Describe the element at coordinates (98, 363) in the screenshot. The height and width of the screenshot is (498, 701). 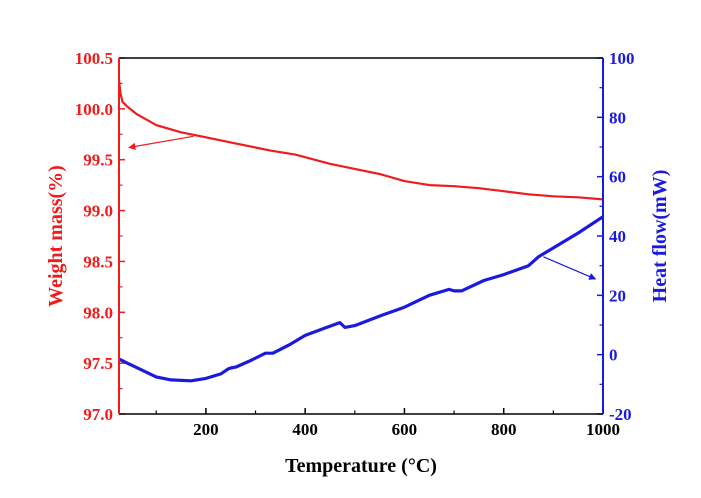
I see `left-tick-label: 97.5` at that location.